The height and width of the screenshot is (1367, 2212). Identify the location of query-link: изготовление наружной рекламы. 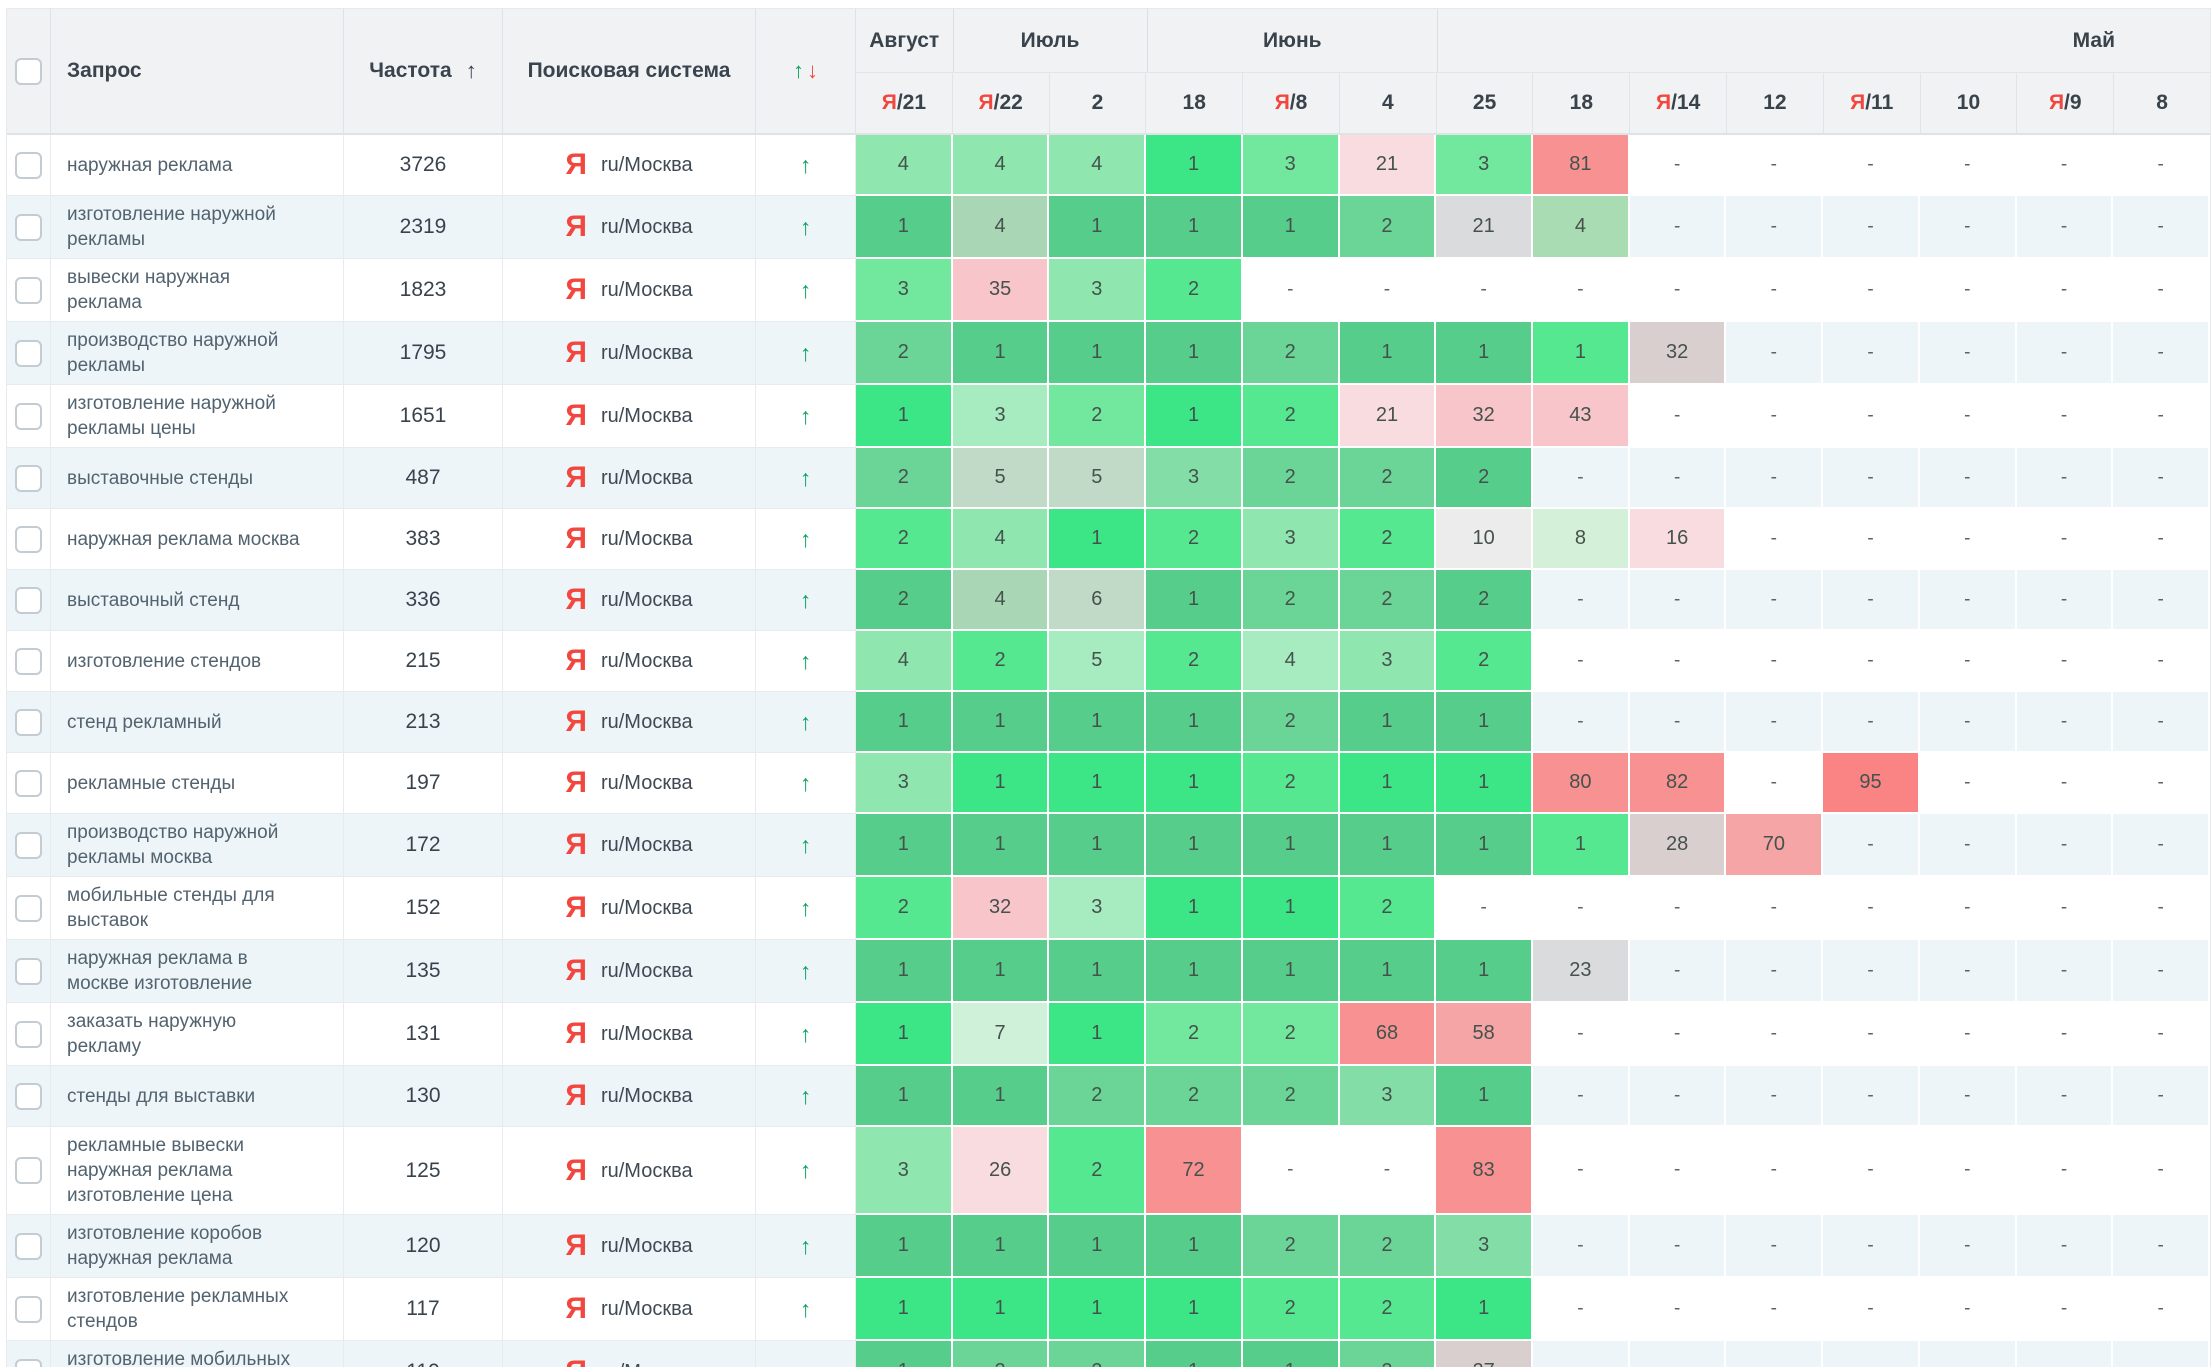
(171, 227).